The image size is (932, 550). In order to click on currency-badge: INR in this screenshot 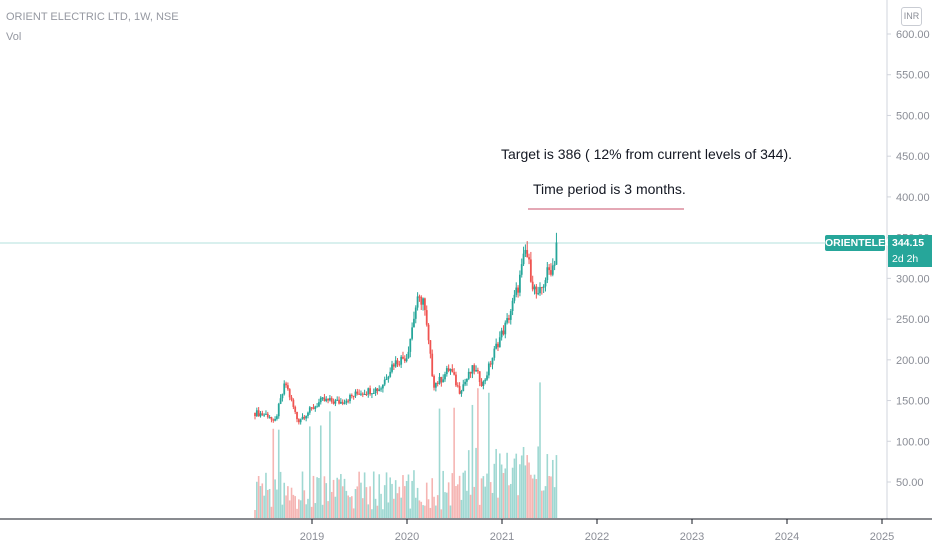, I will do `click(911, 16)`.